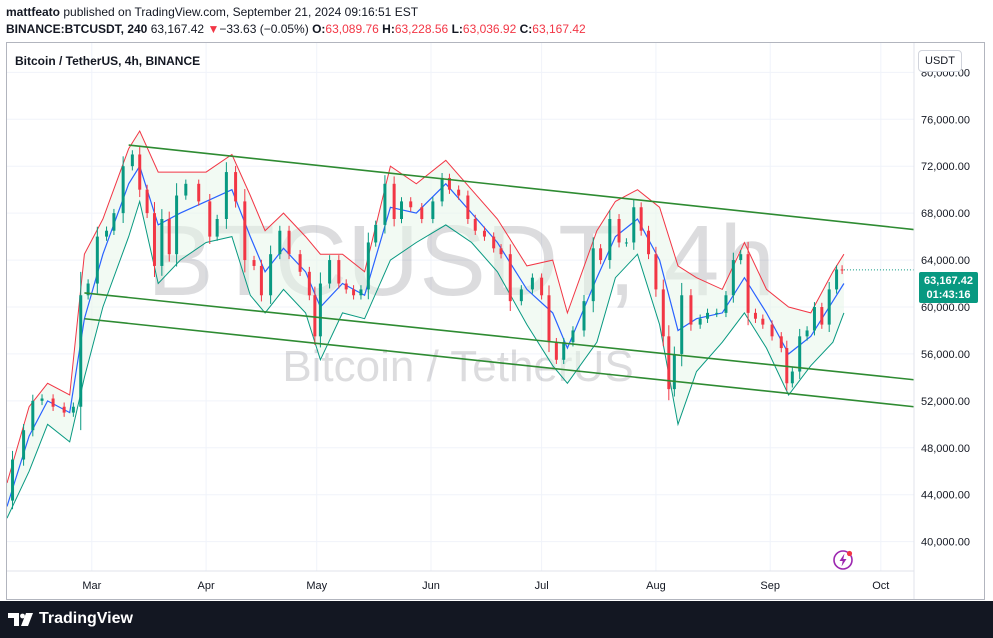  What do you see at coordinates (33, 12) in the screenshot?
I see `author-name: mattfeato` at bounding box center [33, 12].